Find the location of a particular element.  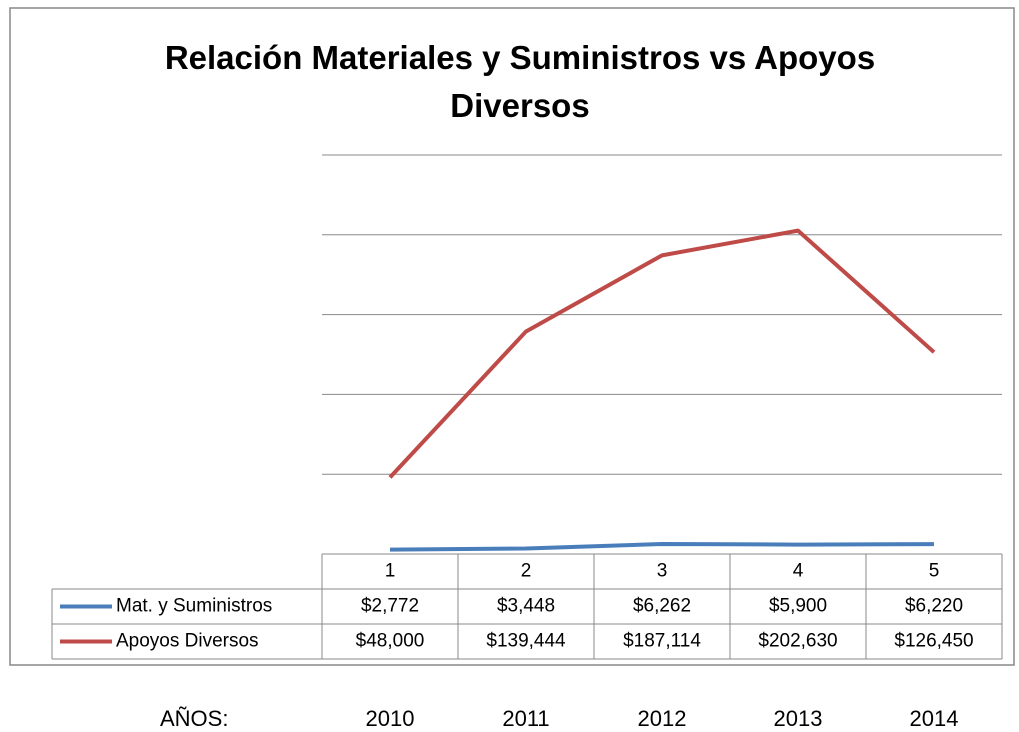

data-label: $48,000 is located at coordinates (390, 641).